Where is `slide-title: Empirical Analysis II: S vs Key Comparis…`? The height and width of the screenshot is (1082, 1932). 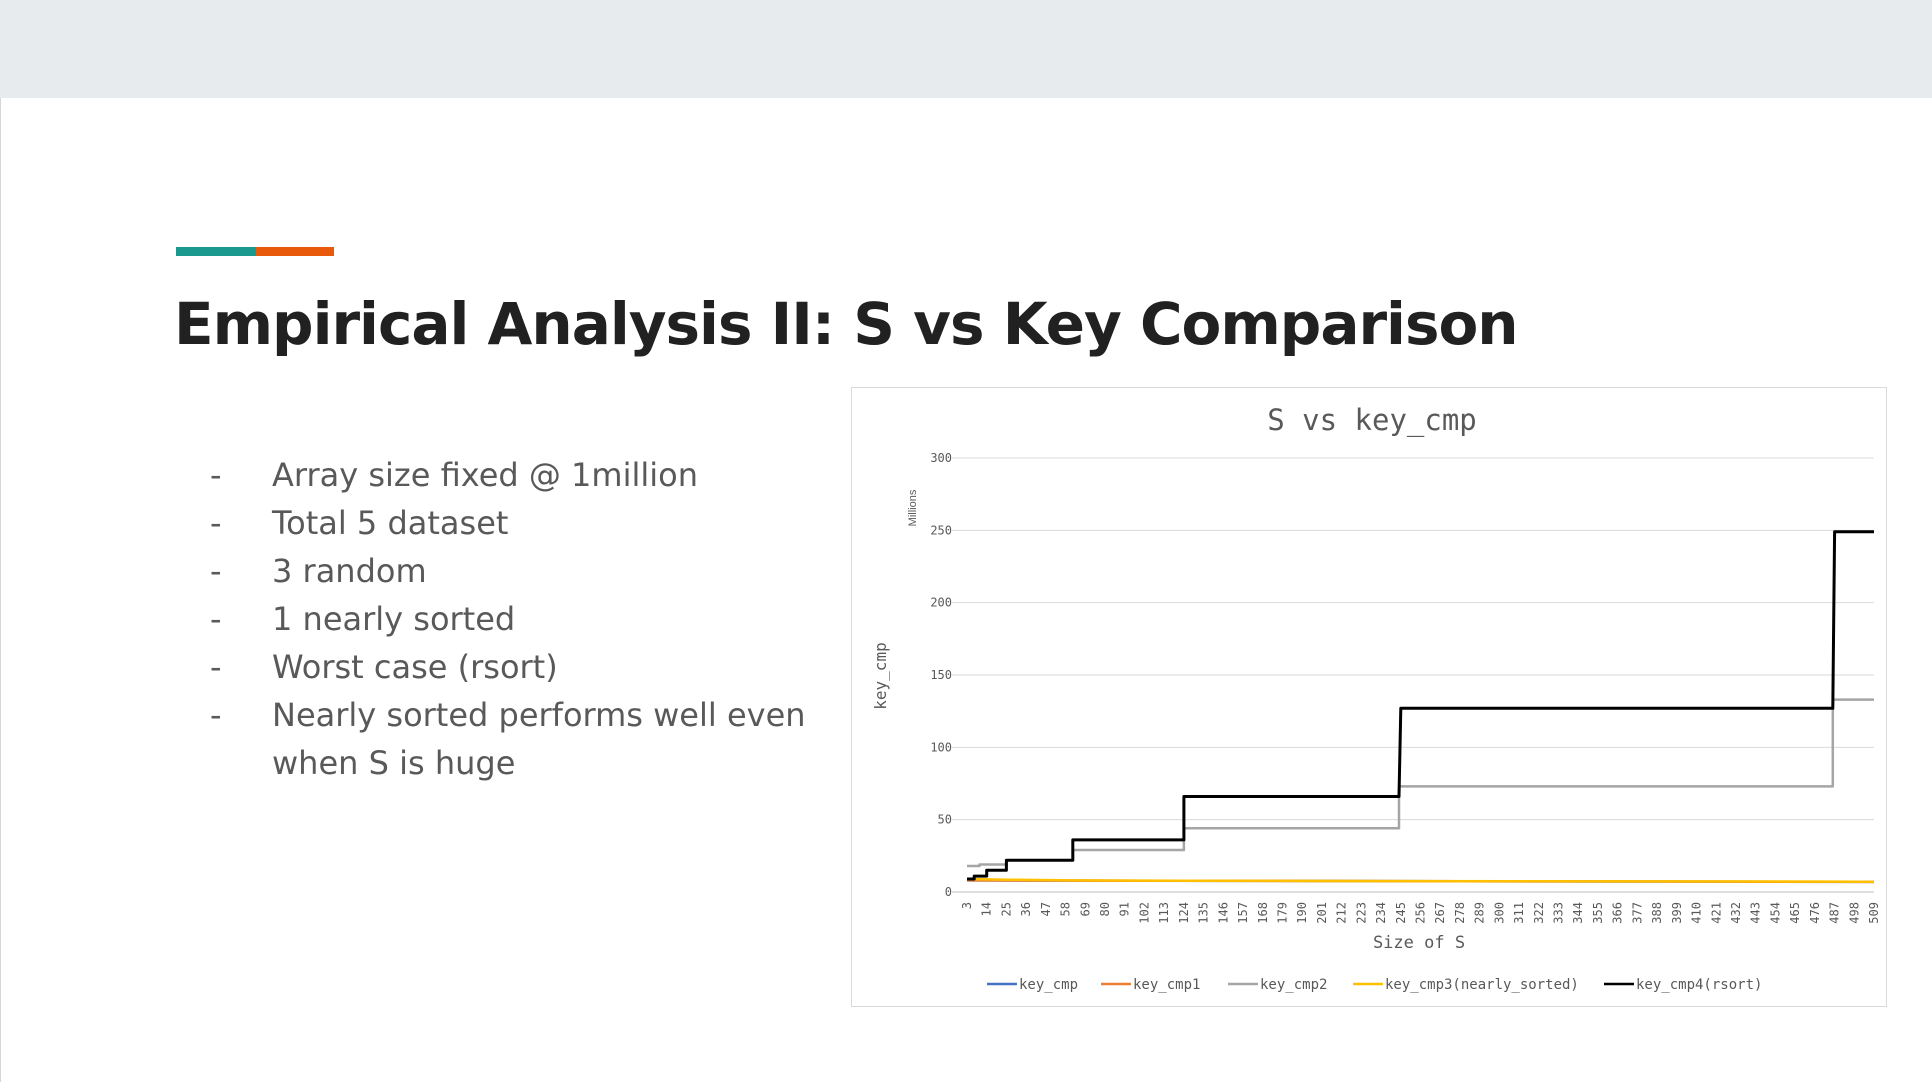 slide-title: Empirical Analysis II: S vs Key Comparis… is located at coordinates (846, 324).